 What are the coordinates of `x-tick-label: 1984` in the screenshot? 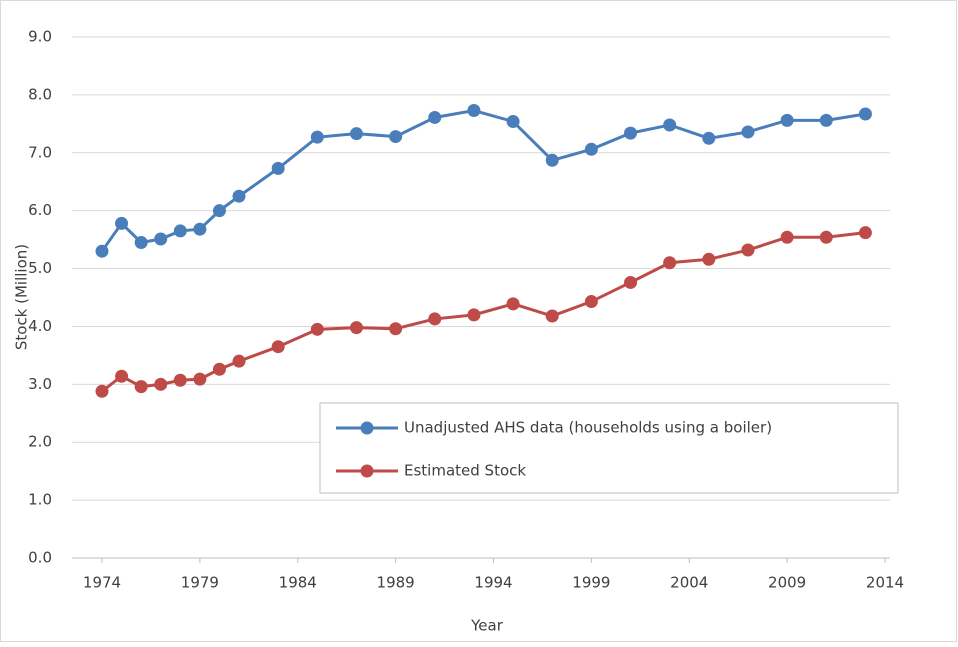 It's located at (298, 583).